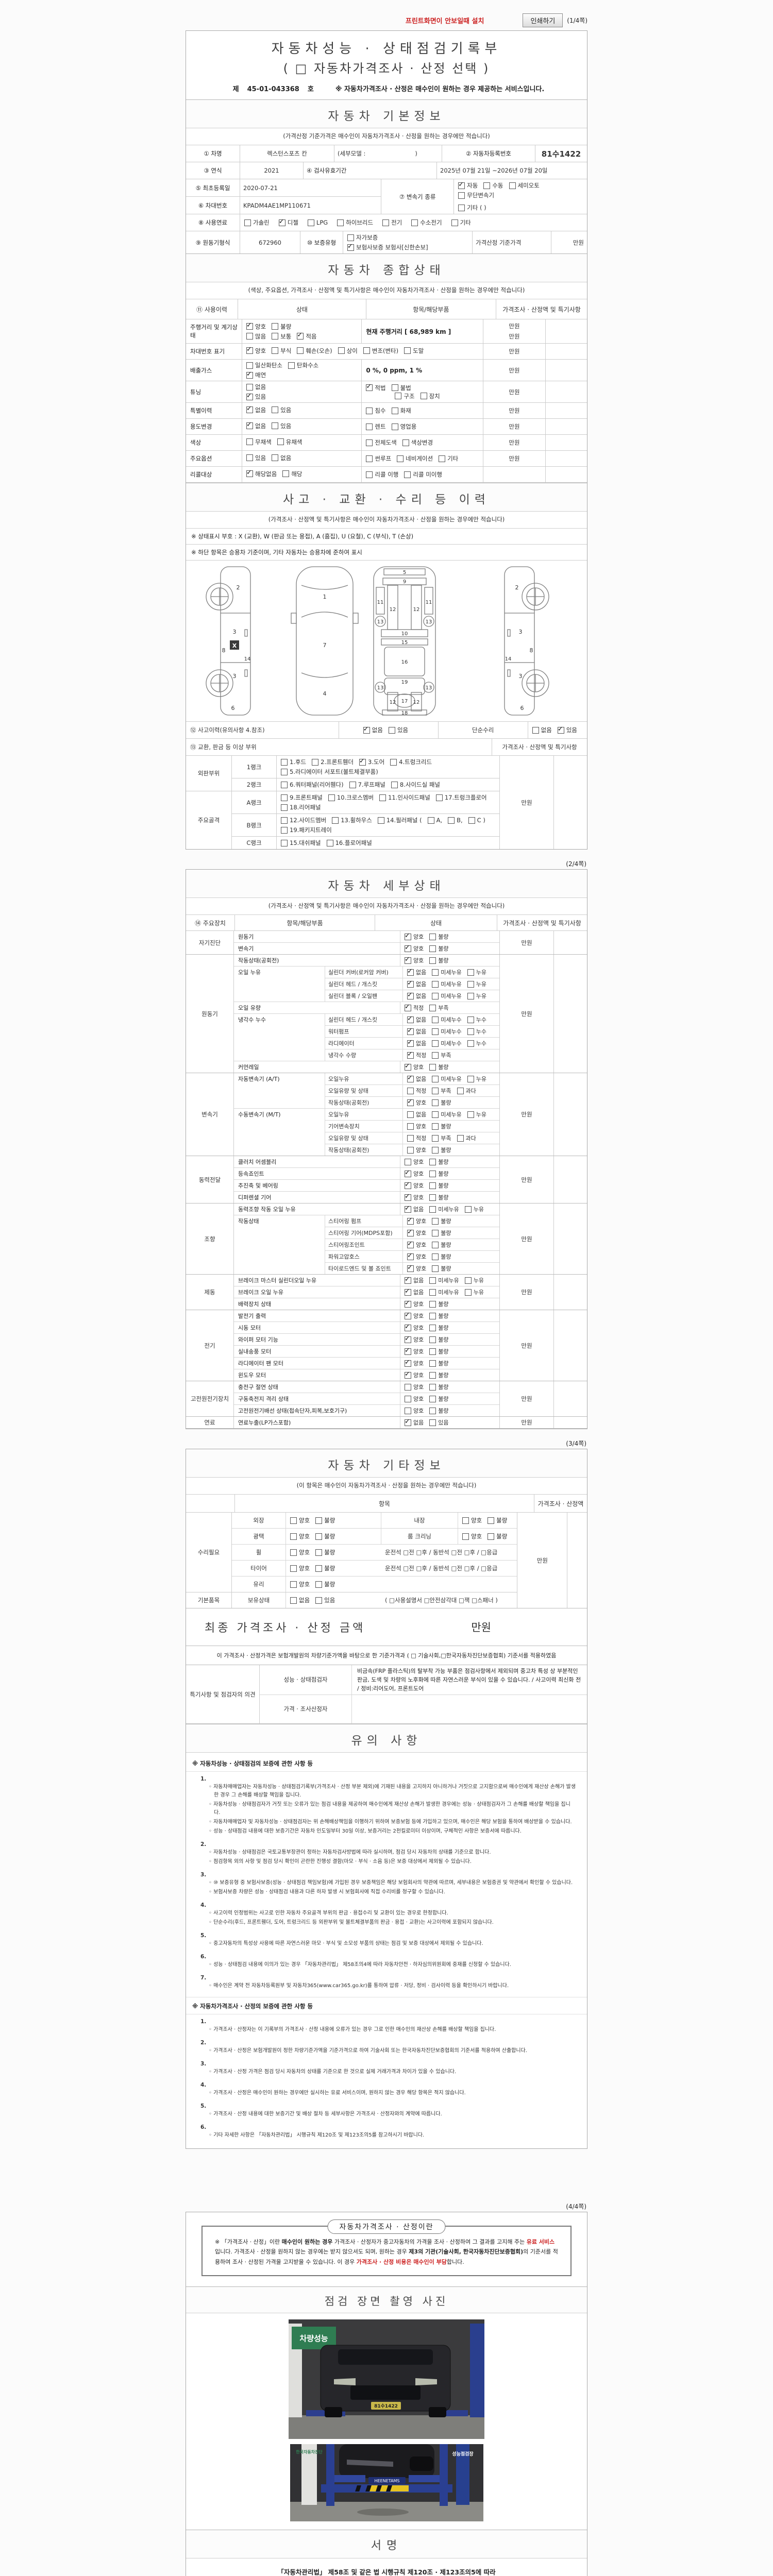 This screenshot has width=773, height=2576. I want to click on checkbox-option: 많음, so click(256, 336).